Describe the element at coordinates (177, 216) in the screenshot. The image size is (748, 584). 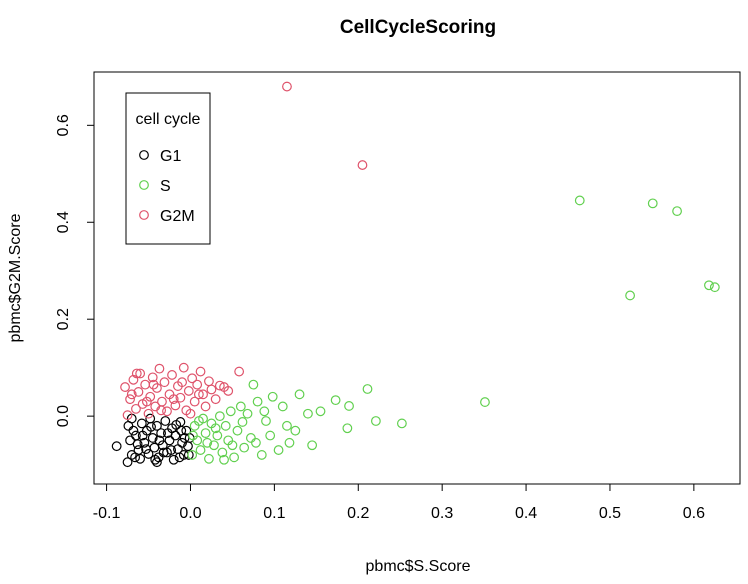
I see `legend-label: G2M` at that location.